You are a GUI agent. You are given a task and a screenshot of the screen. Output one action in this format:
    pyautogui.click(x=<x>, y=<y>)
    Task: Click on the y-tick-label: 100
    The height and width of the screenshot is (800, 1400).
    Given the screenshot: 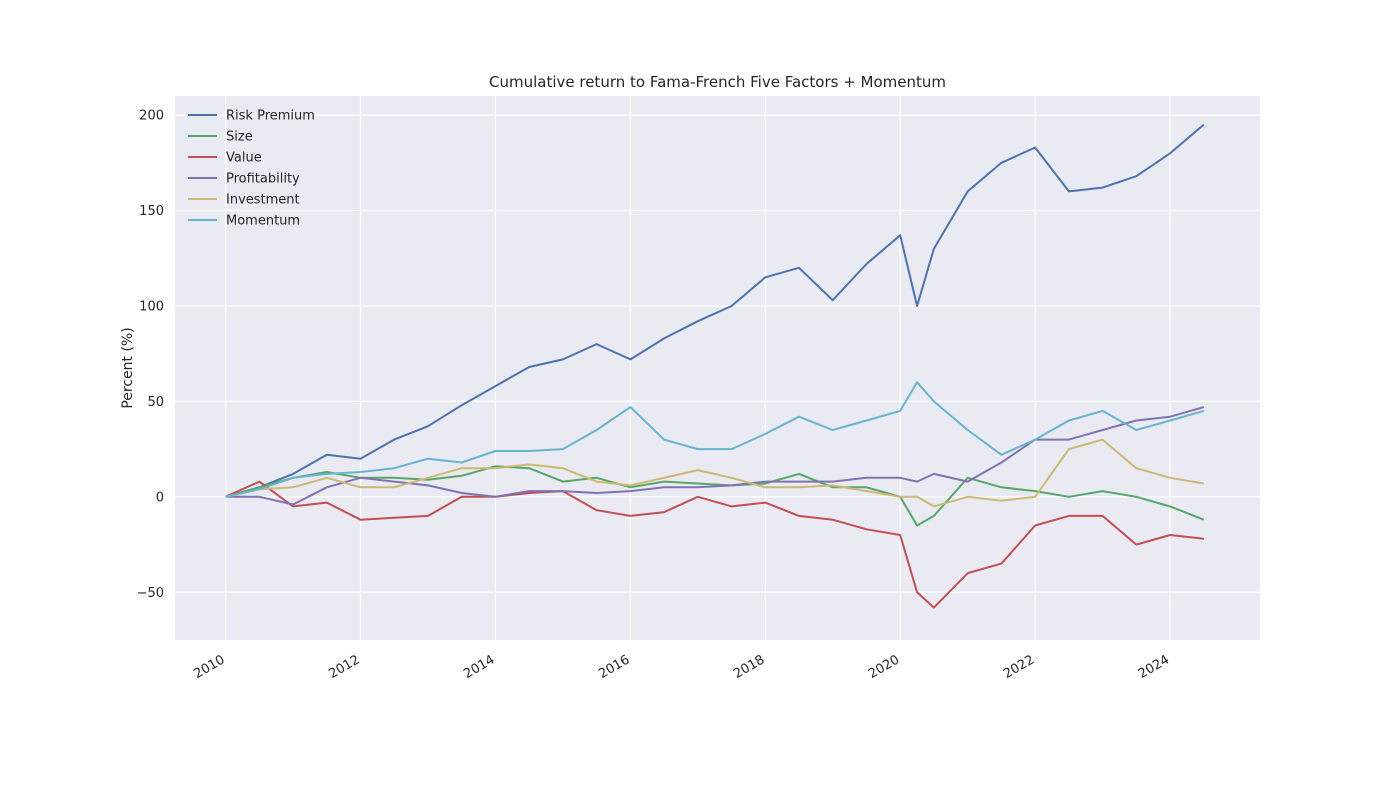 What is the action you would take?
    pyautogui.click(x=151, y=306)
    